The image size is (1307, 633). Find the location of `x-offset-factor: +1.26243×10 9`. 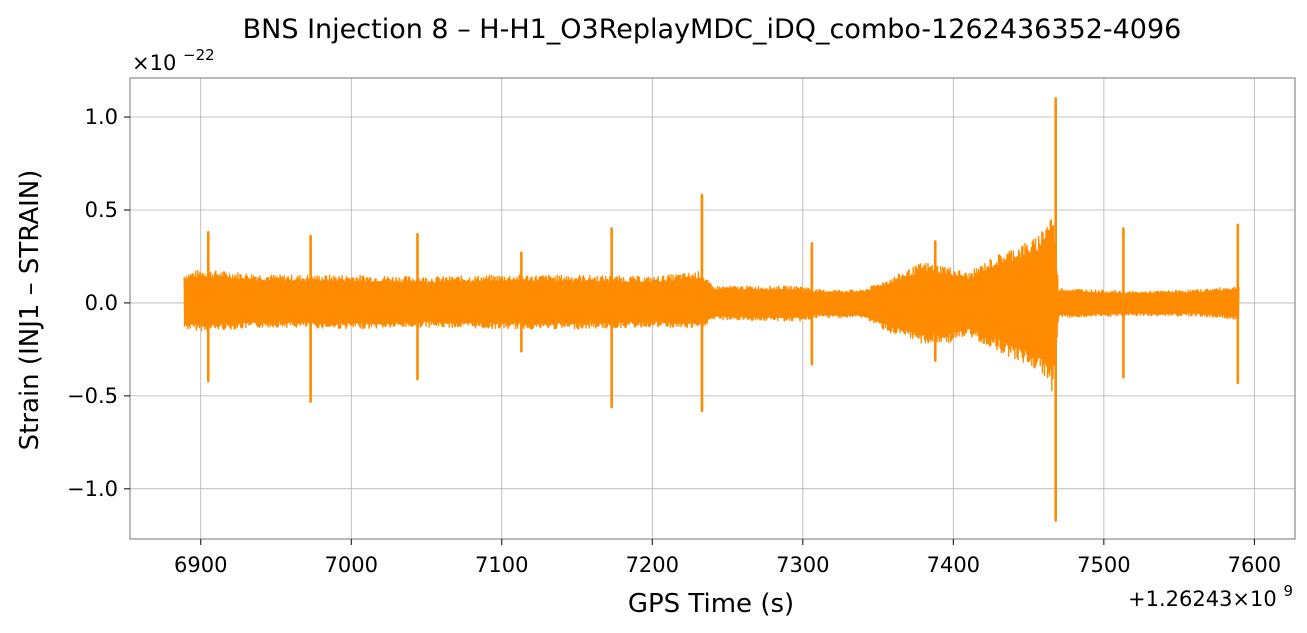

x-offset-factor: +1.26243×10 9 is located at coordinates (1210, 596).